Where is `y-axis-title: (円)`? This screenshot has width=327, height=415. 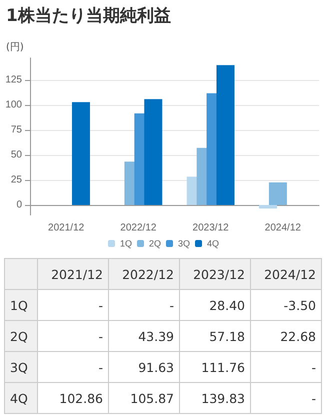 y-axis-title: (円) is located at coordinates (15, 47).